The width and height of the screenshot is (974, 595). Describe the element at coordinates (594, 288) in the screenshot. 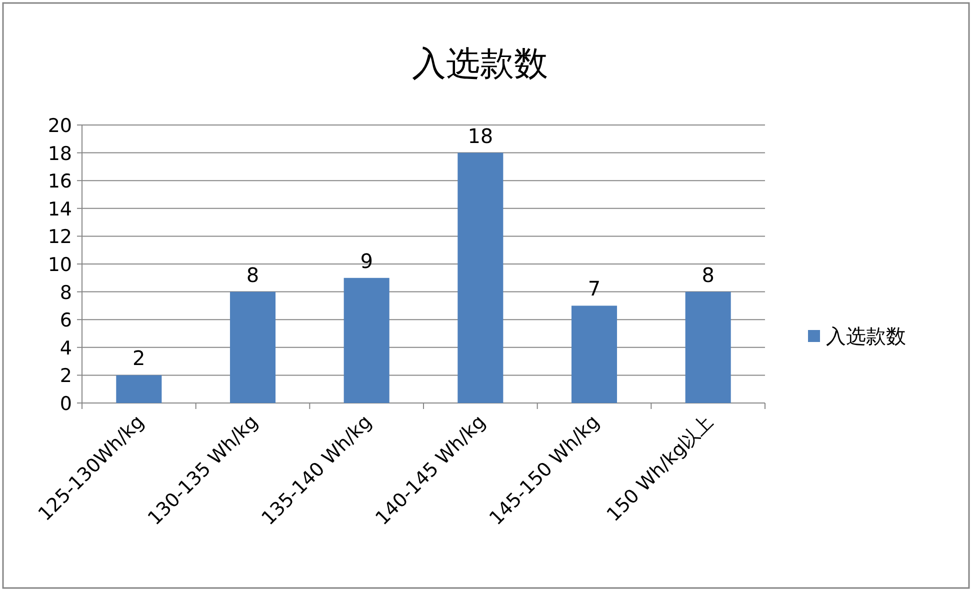

I see `data-label: 7` at that location.